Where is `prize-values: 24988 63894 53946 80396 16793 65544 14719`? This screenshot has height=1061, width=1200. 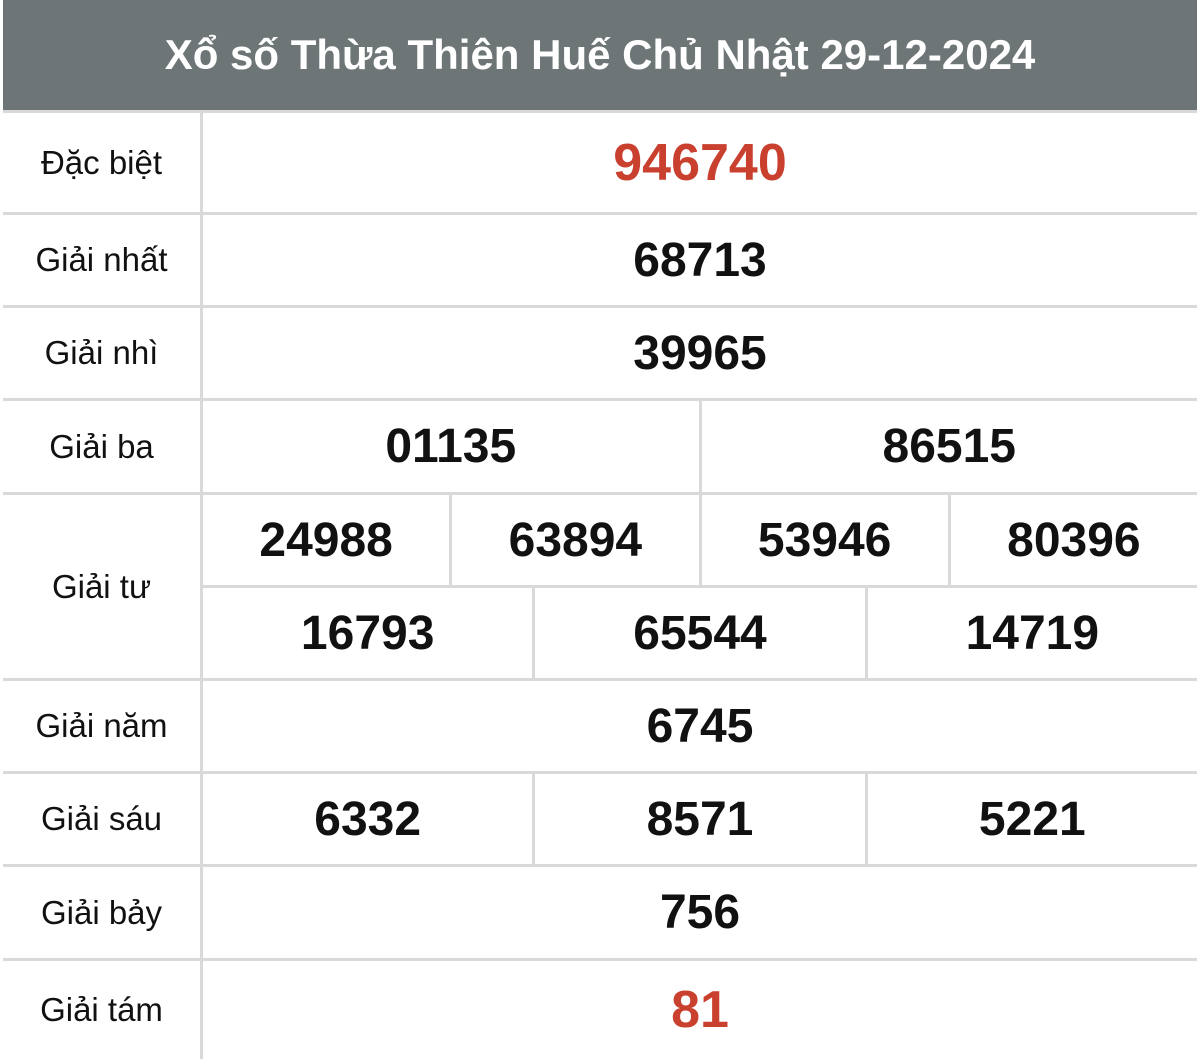
prize-values: 24988 63894 53946 80396 16793 65544 14719 is located at coordinates (700, 586).